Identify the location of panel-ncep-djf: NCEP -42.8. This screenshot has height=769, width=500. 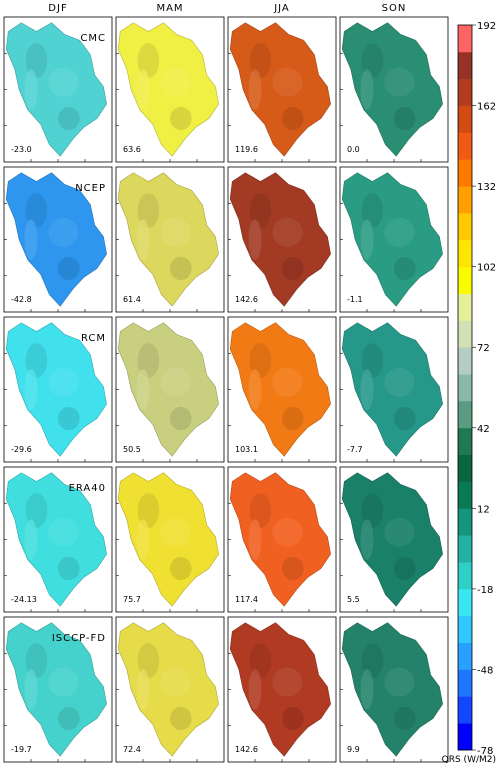
(58, 239).